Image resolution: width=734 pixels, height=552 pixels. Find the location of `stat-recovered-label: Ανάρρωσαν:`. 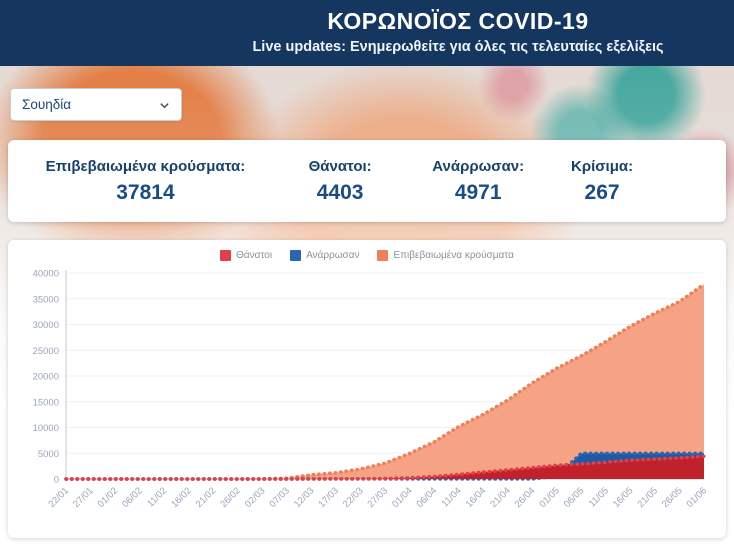

stat-recovered-label: Ανάρρωσαν: is located at coordinates (478, 166).